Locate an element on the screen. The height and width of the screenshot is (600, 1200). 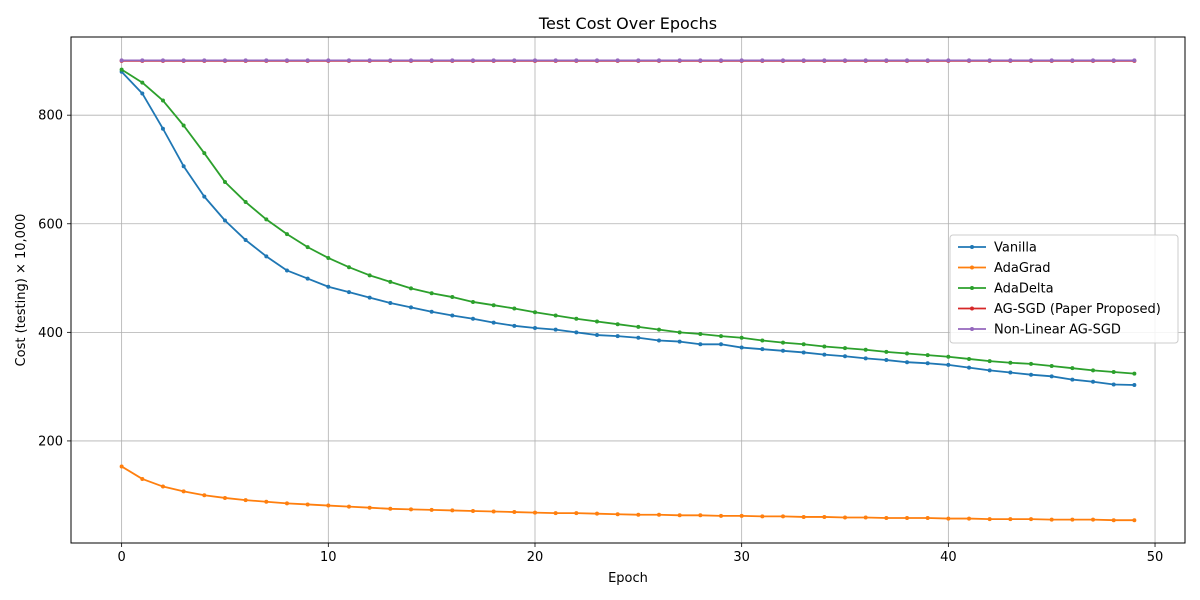
x-tick-label: 30 is located at coordinates (741, 557).